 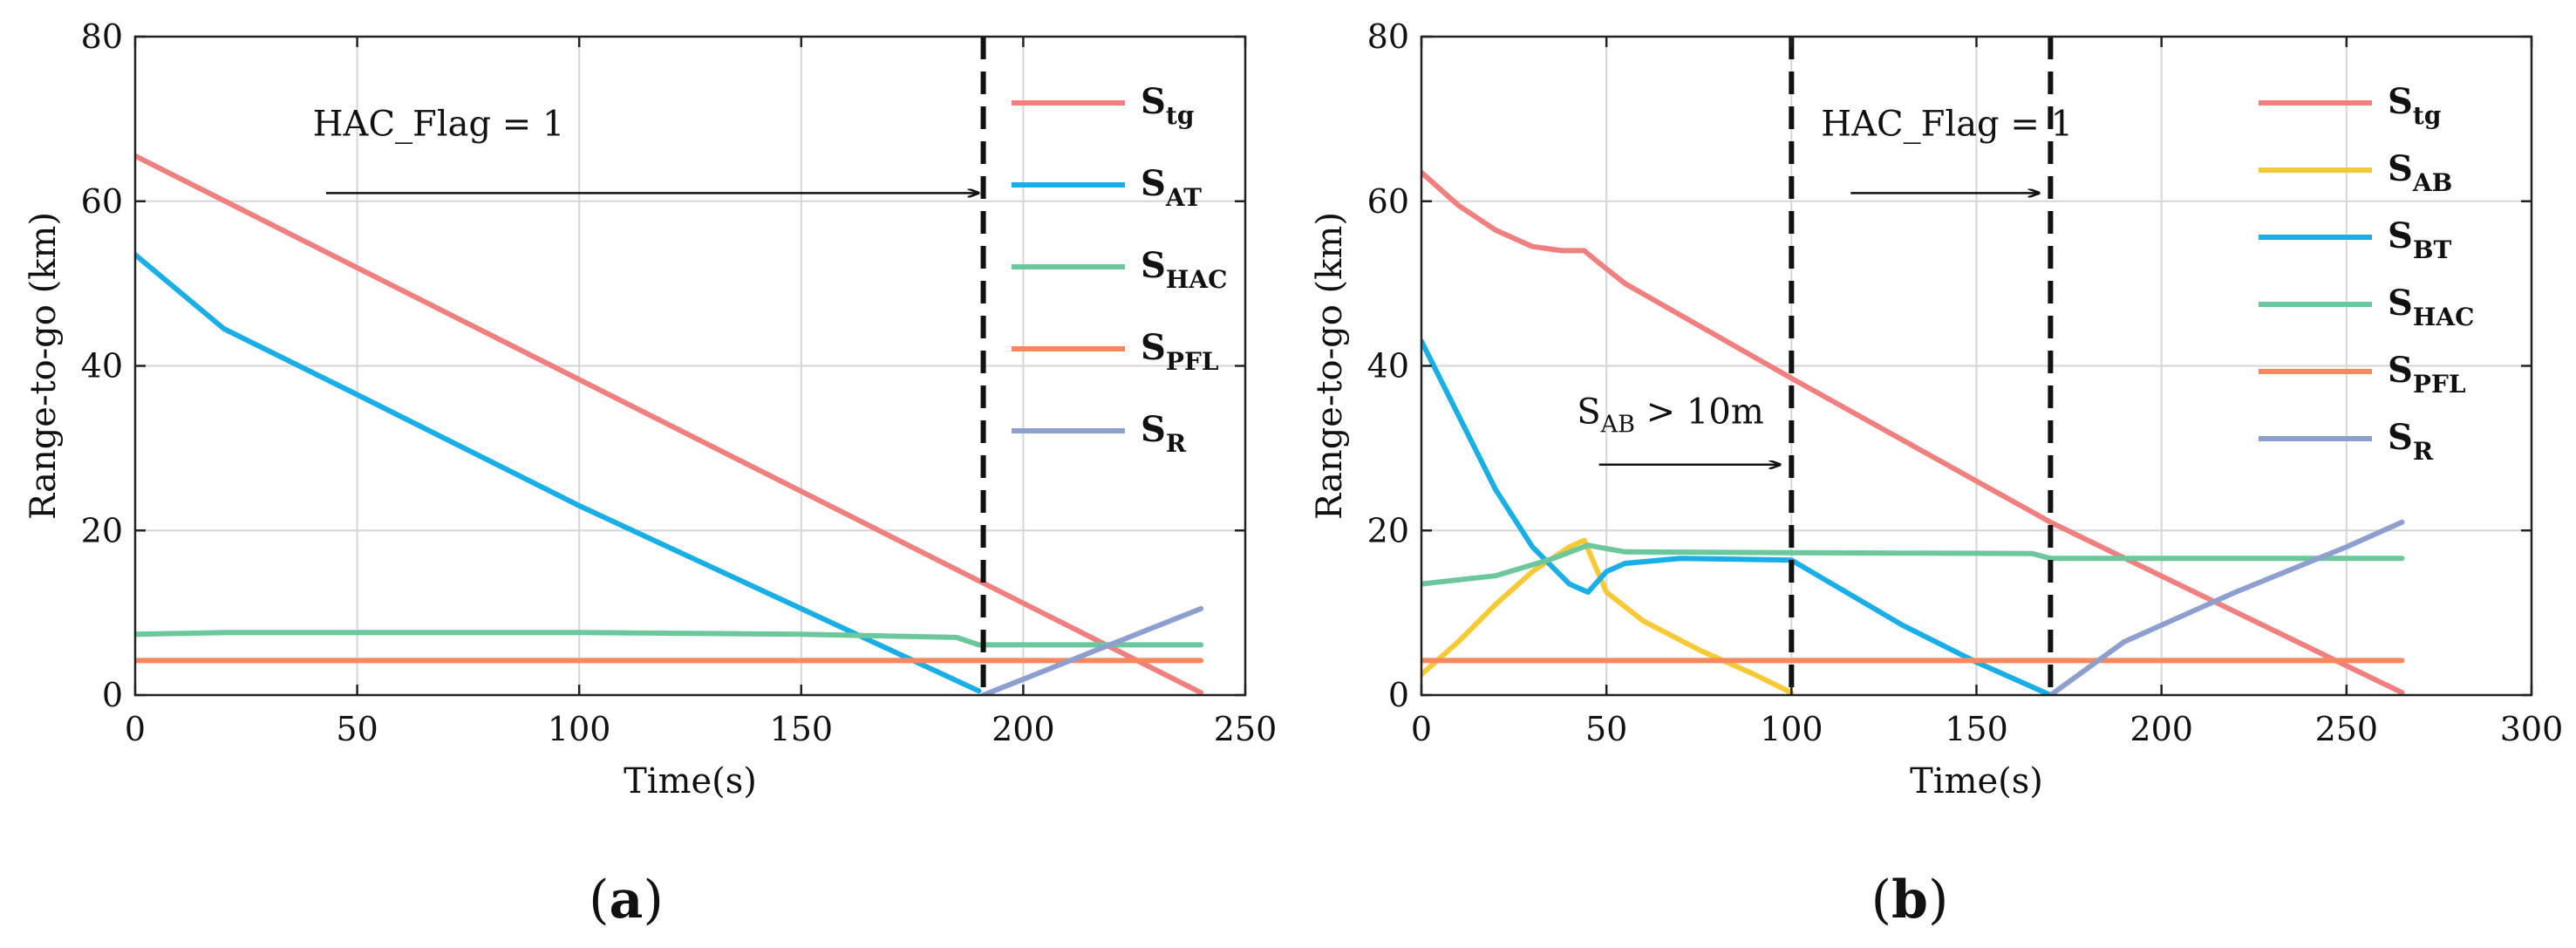 What do you see at coordinates (627, 900) in the screenshot?
I see `panel-caption: (a)` at bounding box center [627, 900].